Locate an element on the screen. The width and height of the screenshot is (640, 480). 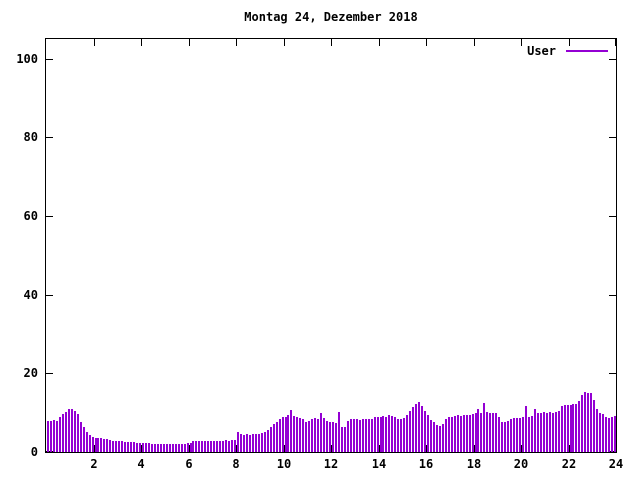
y-tick-label: 20 is located at coordinates (30, 373).